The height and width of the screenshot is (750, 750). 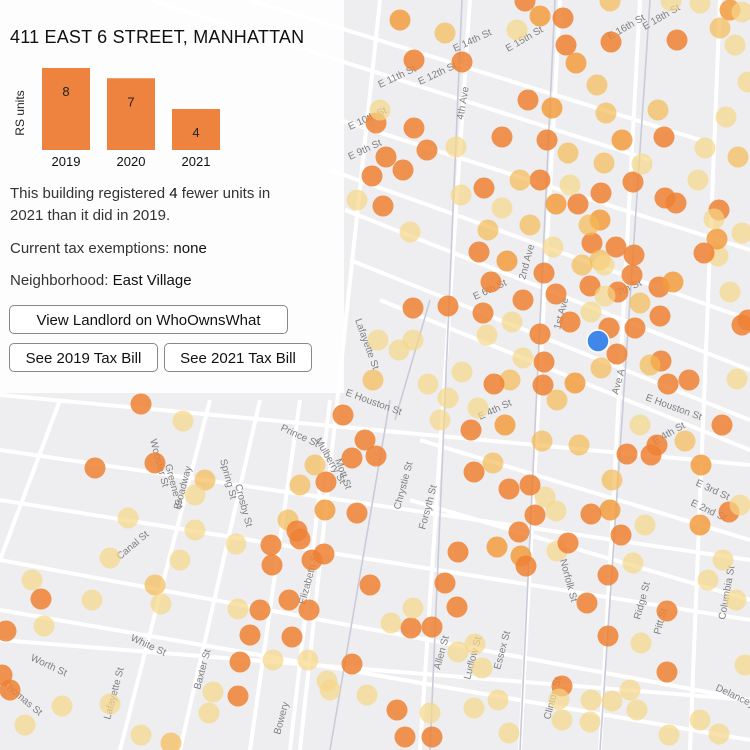 I want to click on view-landlord-button: View Landlord on WhoOwnsWhat, so click(x=148, y=319).